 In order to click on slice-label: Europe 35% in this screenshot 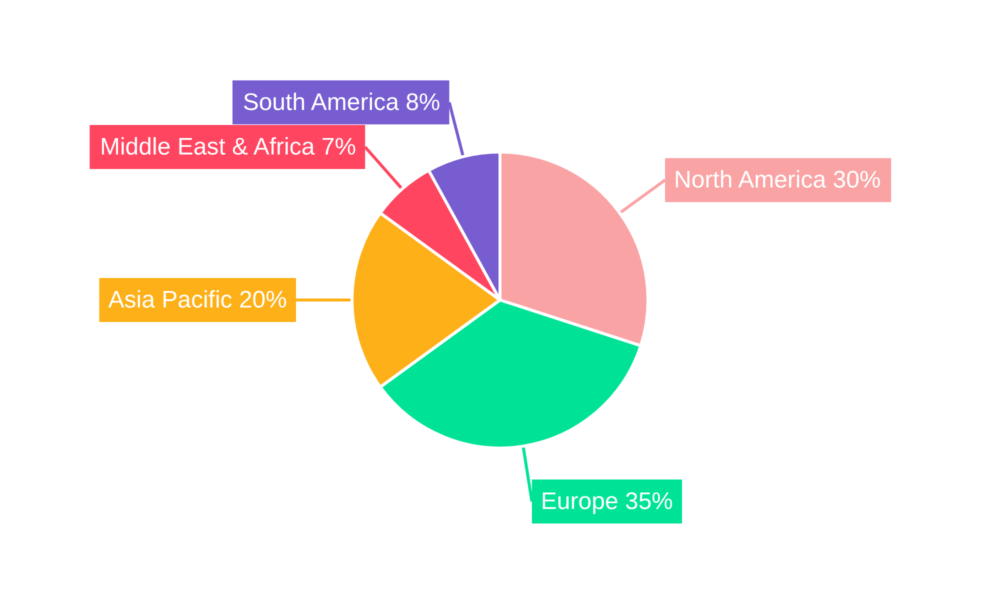, I will do `click(607, 501)`.